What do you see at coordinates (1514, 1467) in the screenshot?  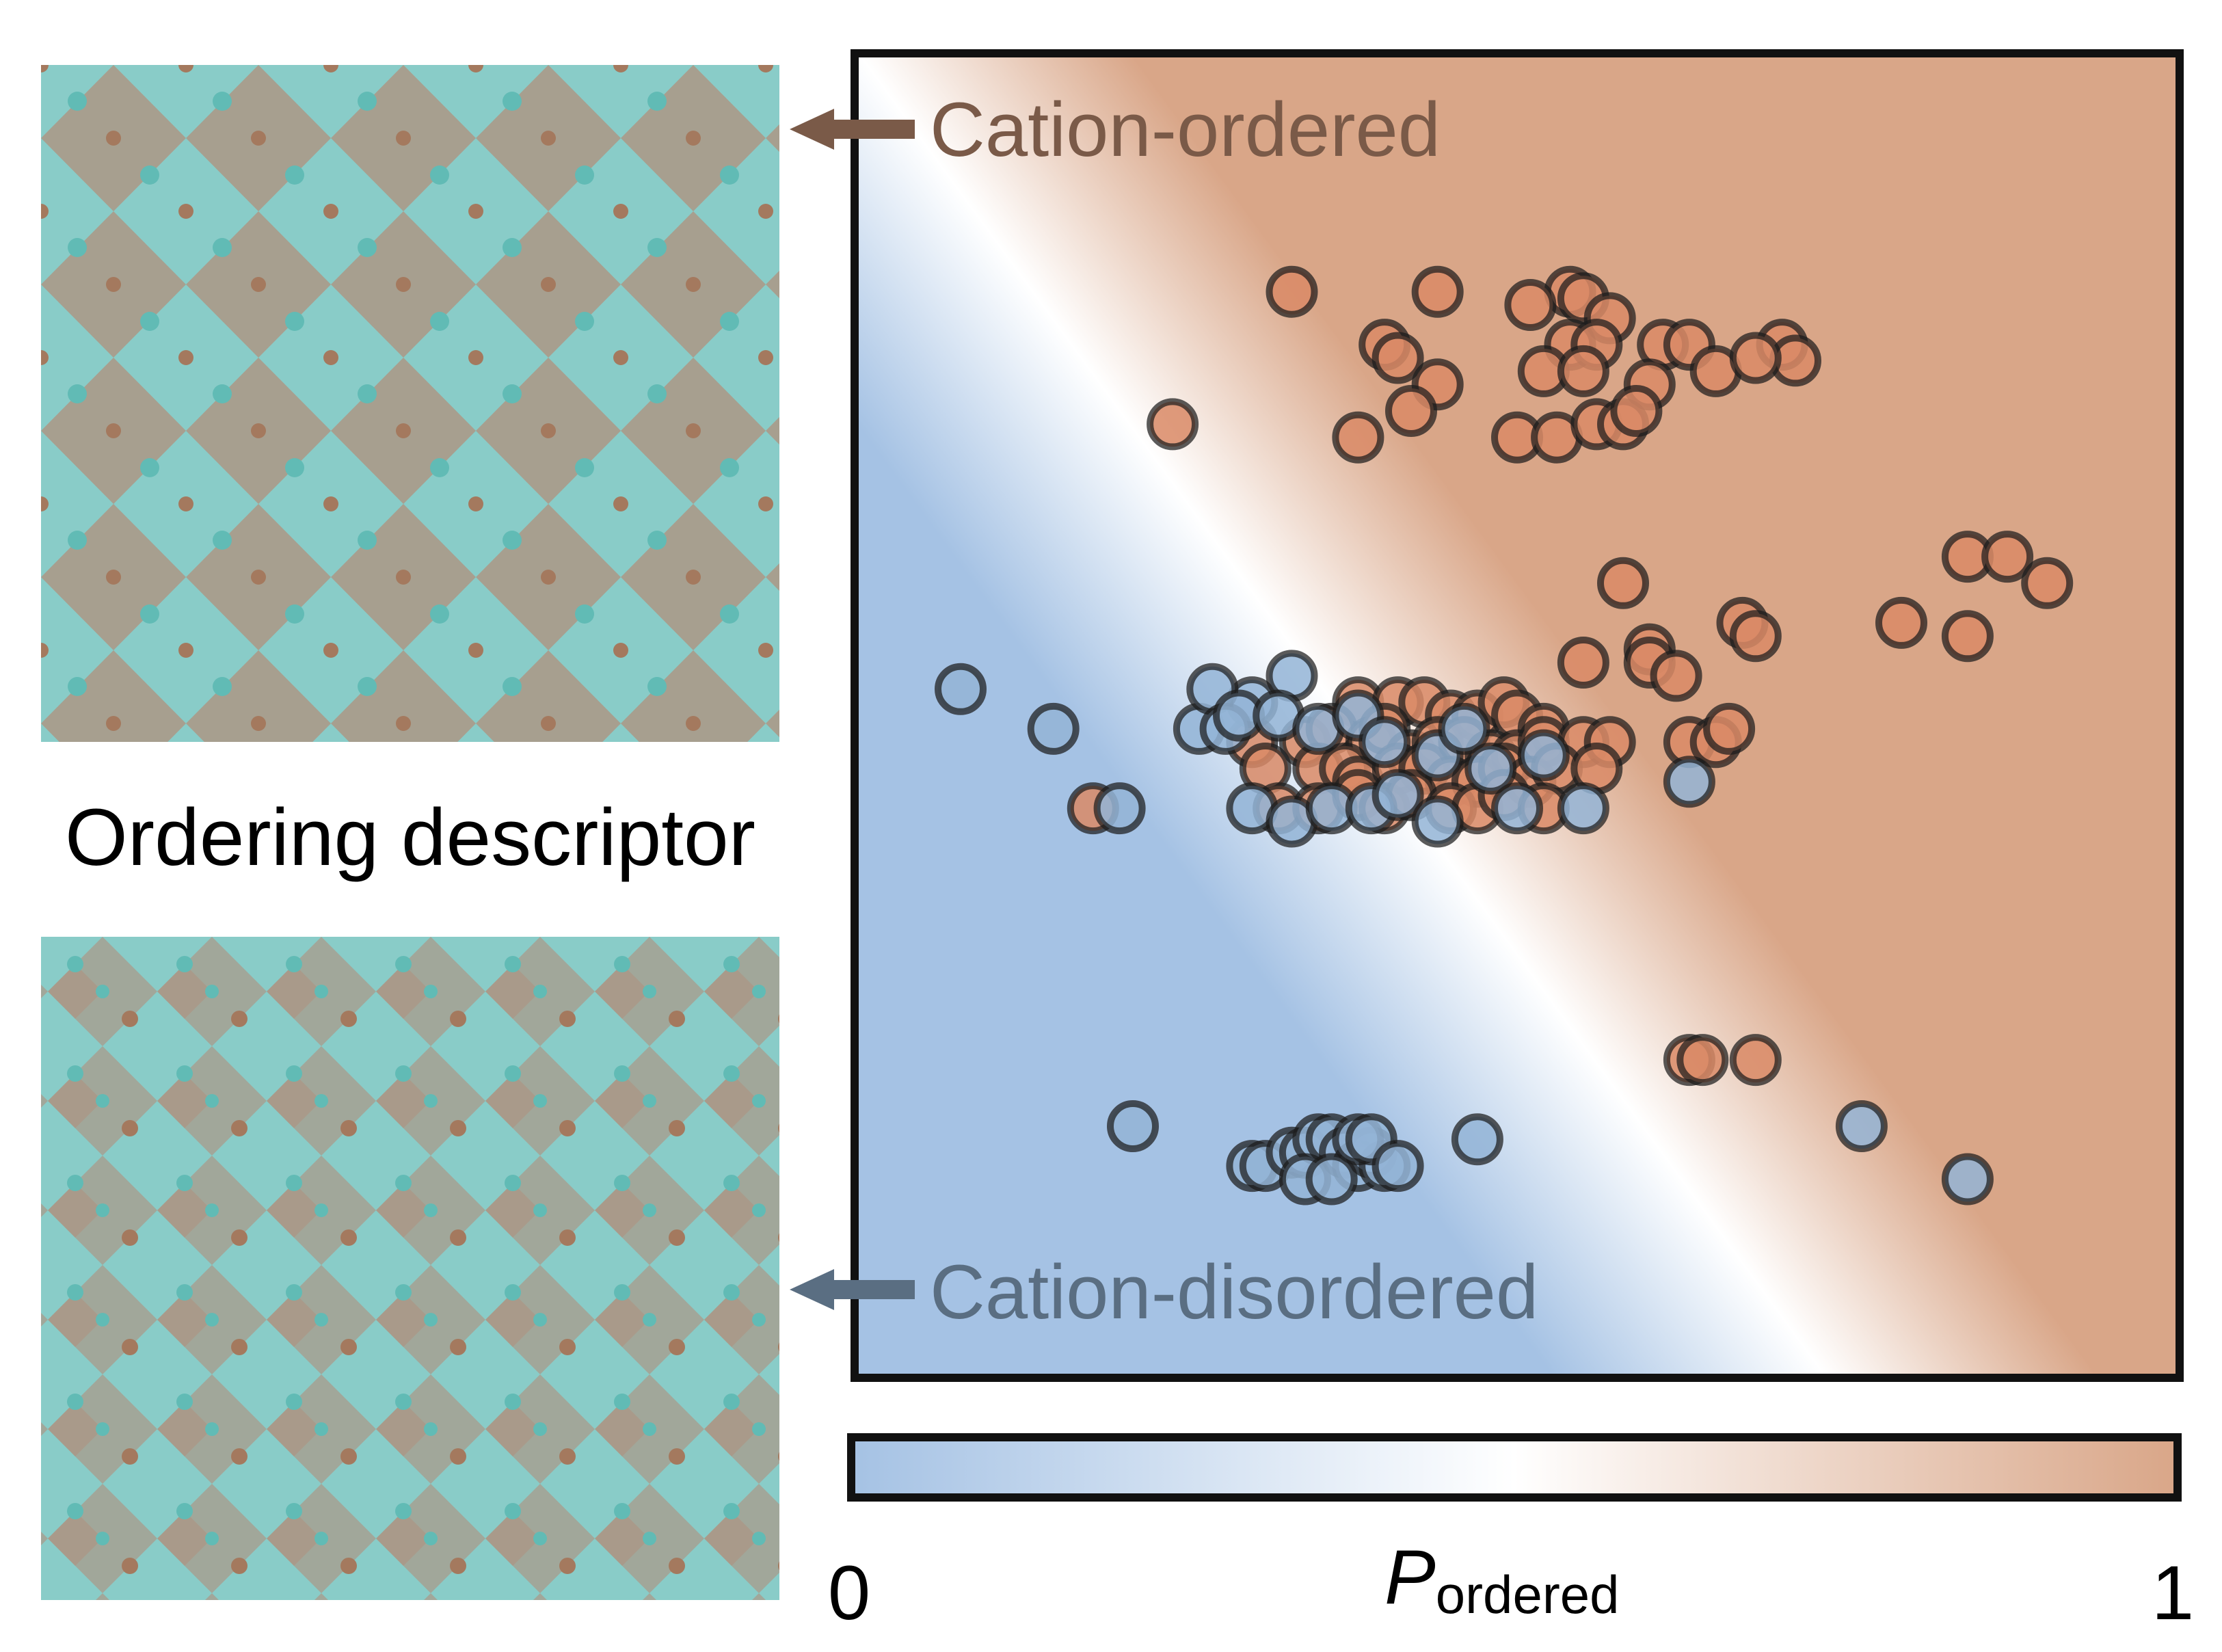 I see `colorbar` at bounding box center [1514, 1467].